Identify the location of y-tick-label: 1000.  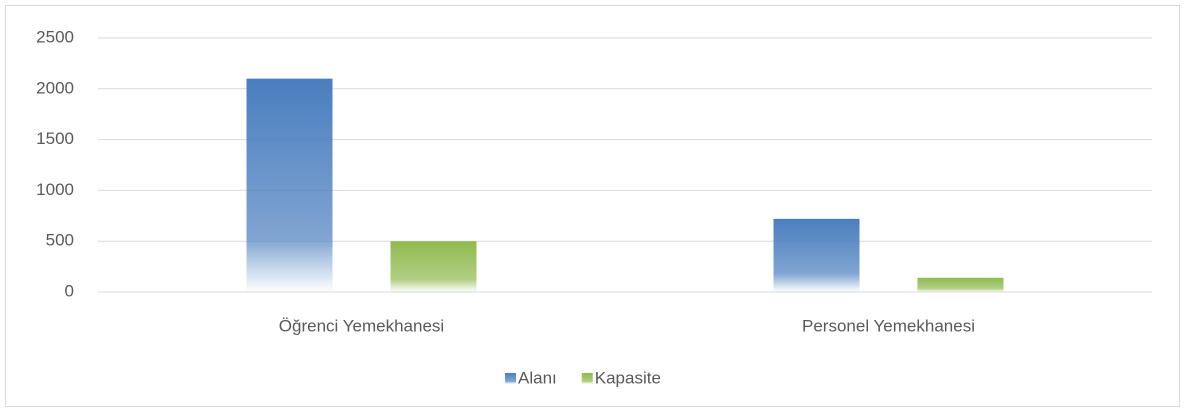
(55, 189).